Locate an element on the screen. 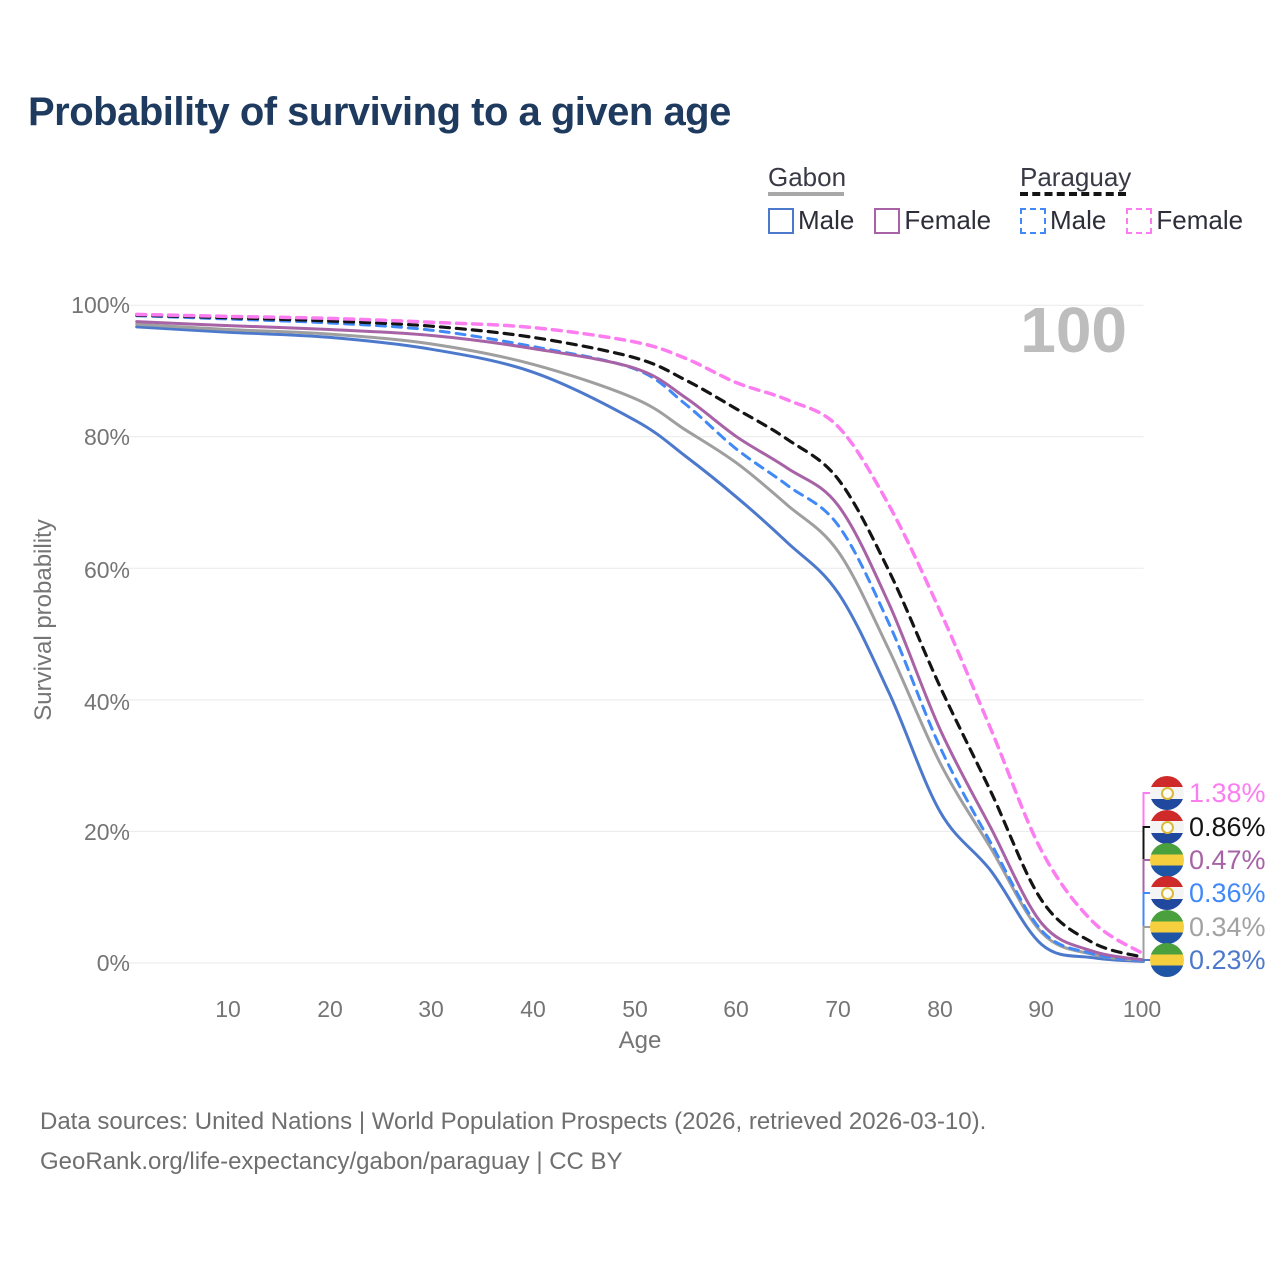  paraguay-female-checkbox is located at coordinates (1139, 220).